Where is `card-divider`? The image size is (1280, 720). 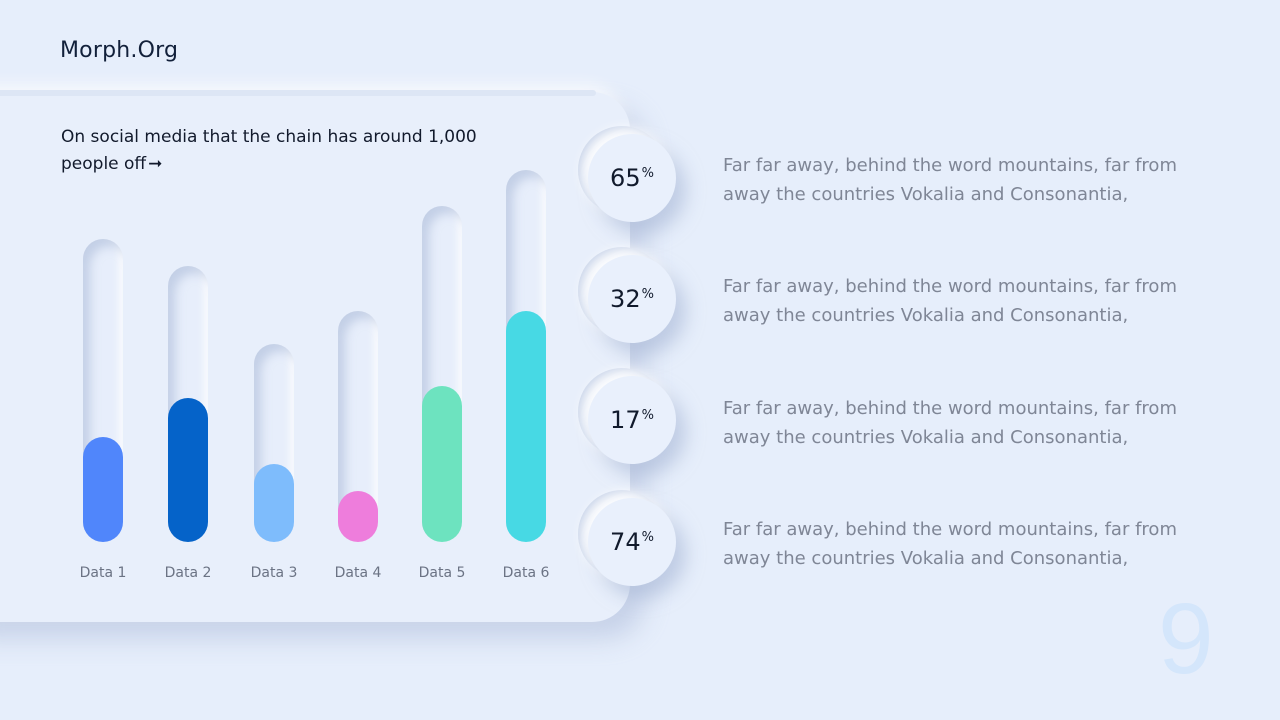
card-divider is located at coordinates (298, 93).